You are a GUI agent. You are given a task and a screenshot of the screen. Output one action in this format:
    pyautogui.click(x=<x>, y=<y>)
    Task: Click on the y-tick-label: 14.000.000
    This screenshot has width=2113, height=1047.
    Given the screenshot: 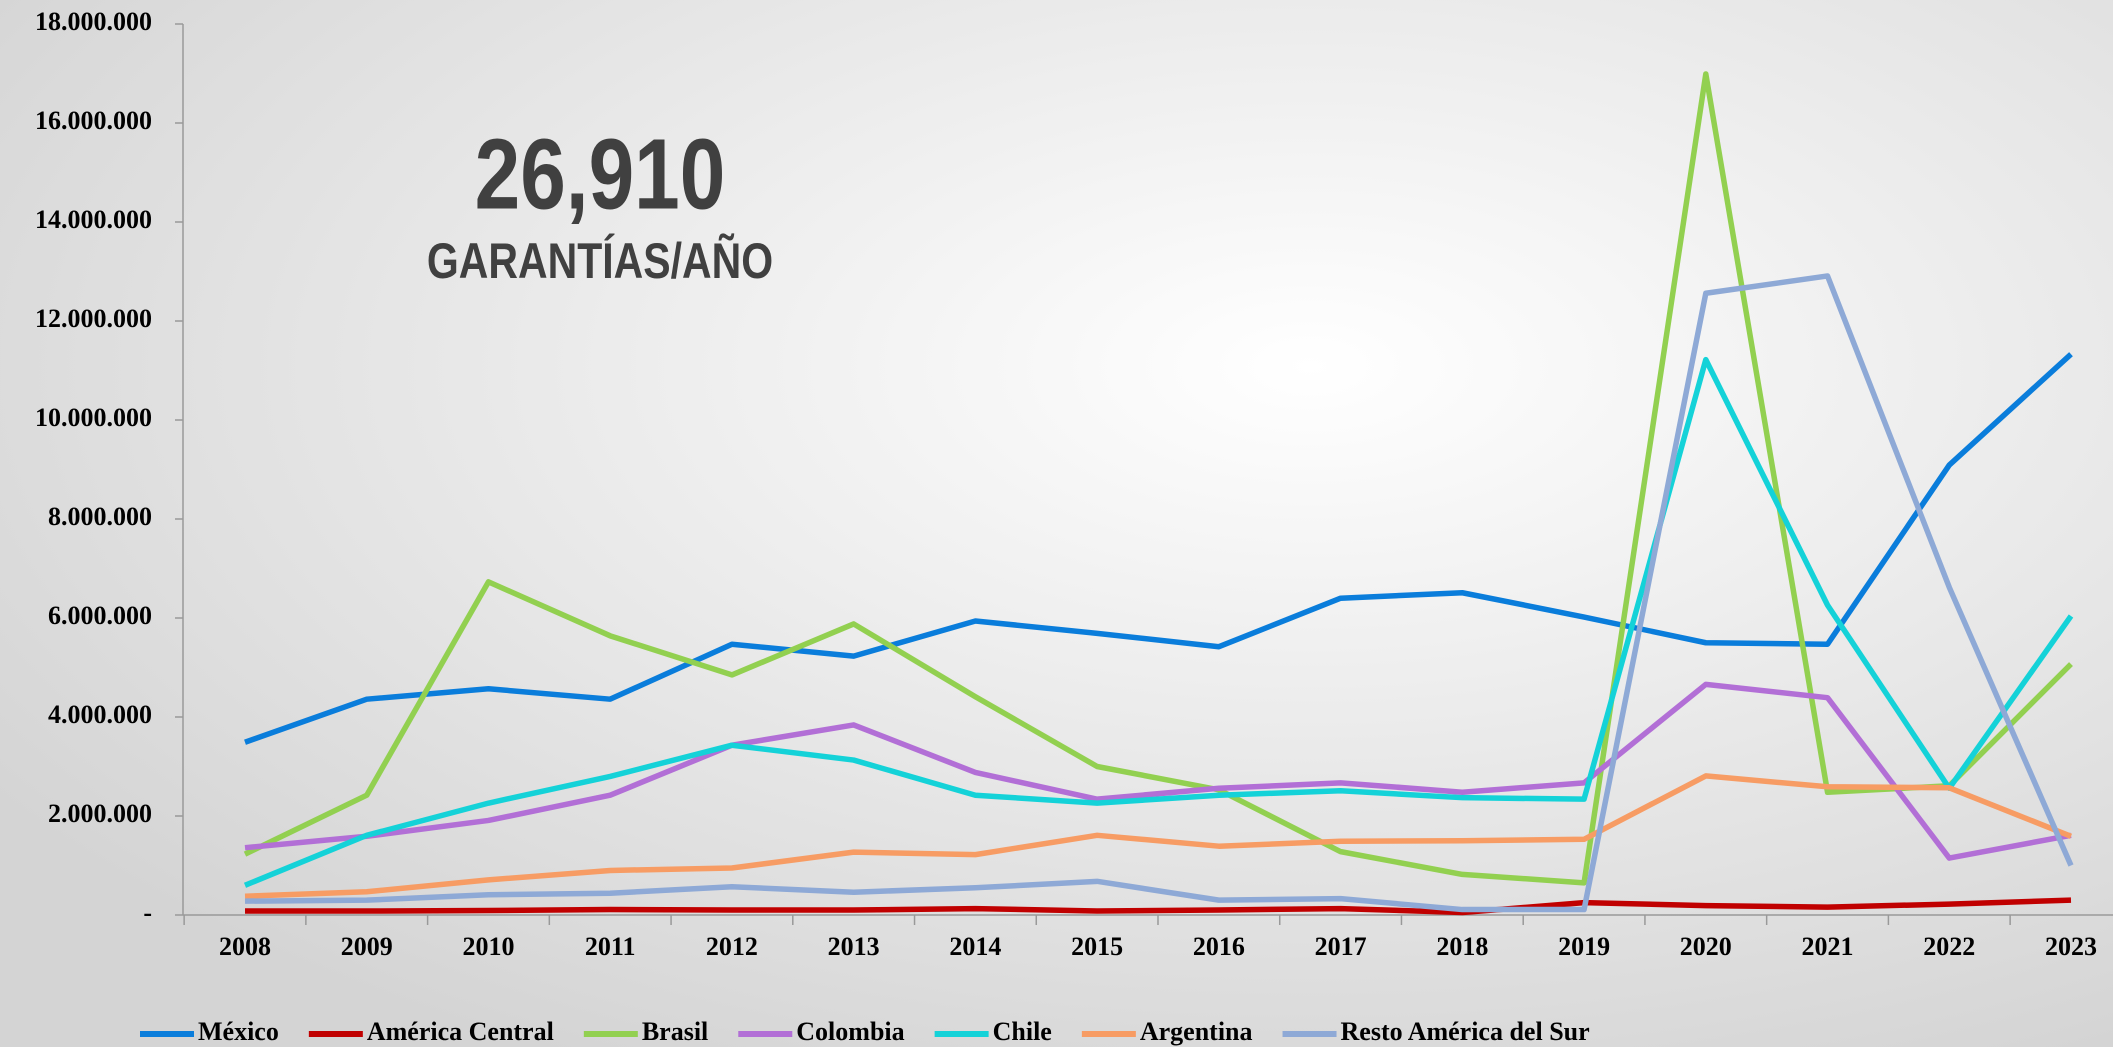 What is the action you would take?
    pyautogui.click(x=93, y=219)
    